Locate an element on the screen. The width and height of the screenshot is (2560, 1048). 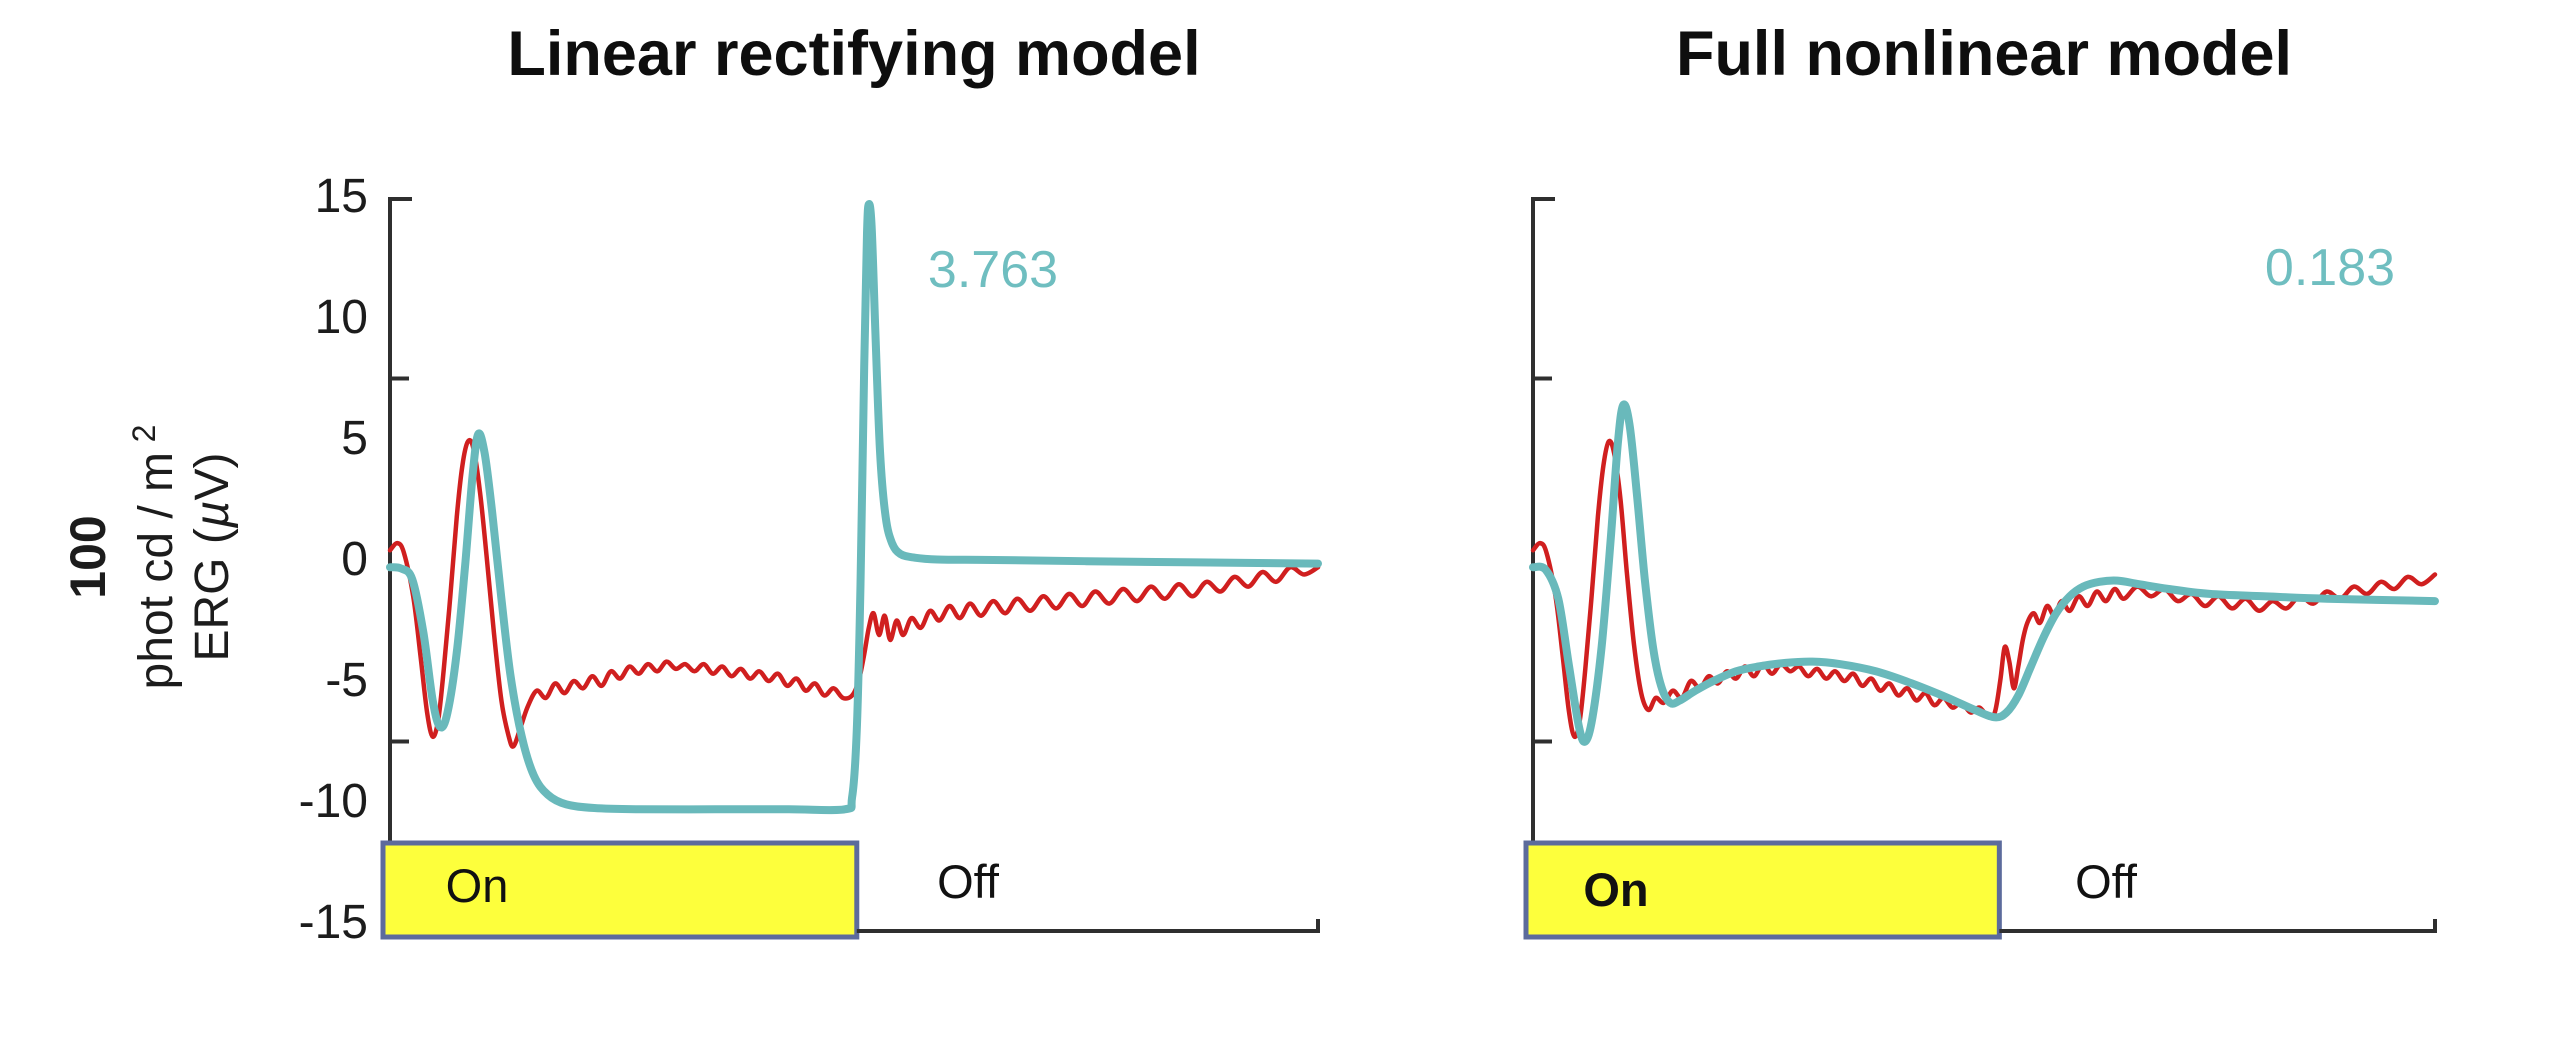
stimulus-off-label-right: Off is located at coordinates (2106, 881).